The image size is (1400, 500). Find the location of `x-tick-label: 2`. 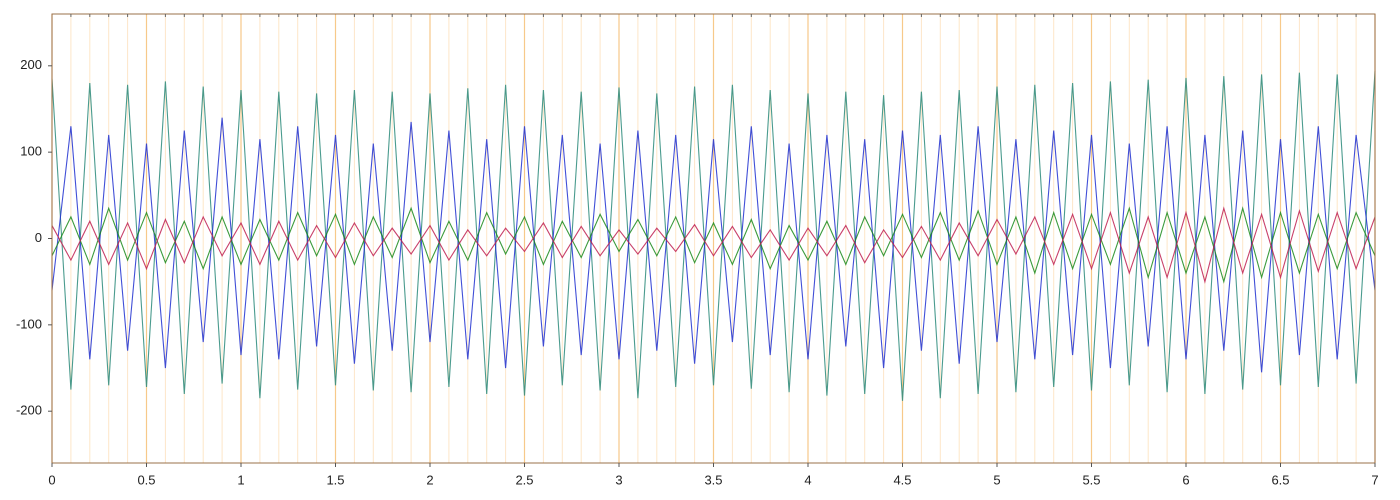

x-tick-label: 2 is located at coordinates (429, 479).